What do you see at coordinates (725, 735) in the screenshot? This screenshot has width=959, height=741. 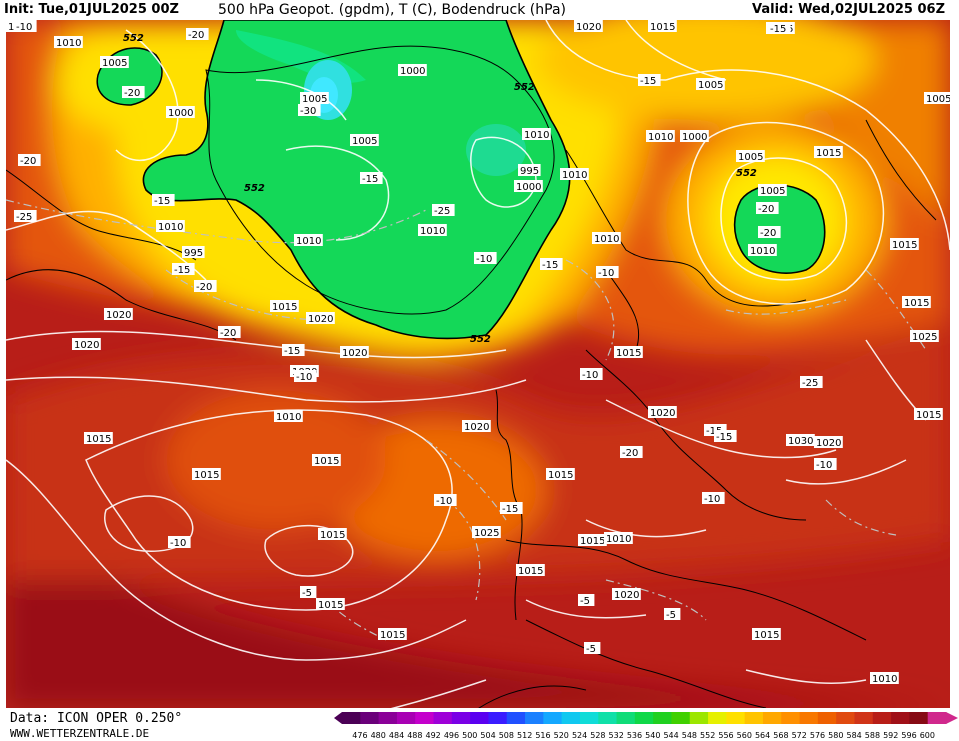 I see `scale-tick-label: 556` at bounding box center [725, 735].